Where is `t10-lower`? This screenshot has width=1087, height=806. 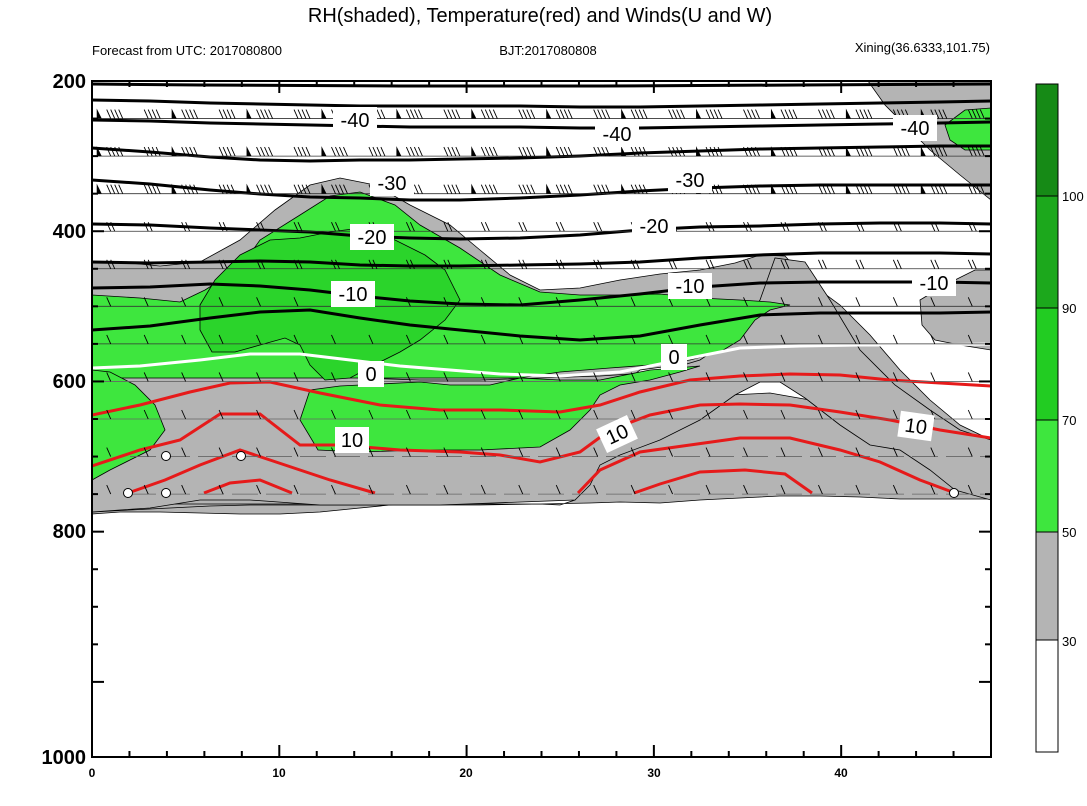 t10-lower is located at coordinates (541, 435).